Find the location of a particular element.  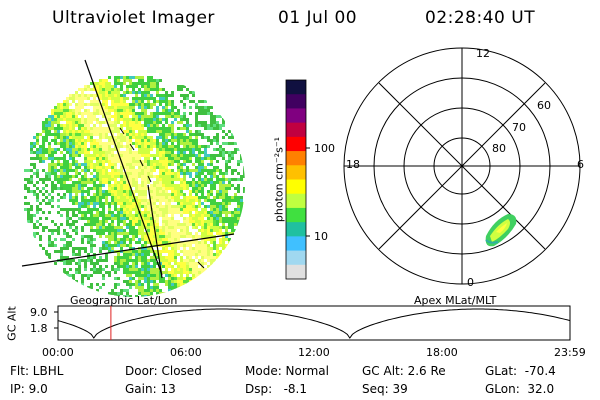

date-label: 01 Jul 00 is located at coordinates (318, 18).